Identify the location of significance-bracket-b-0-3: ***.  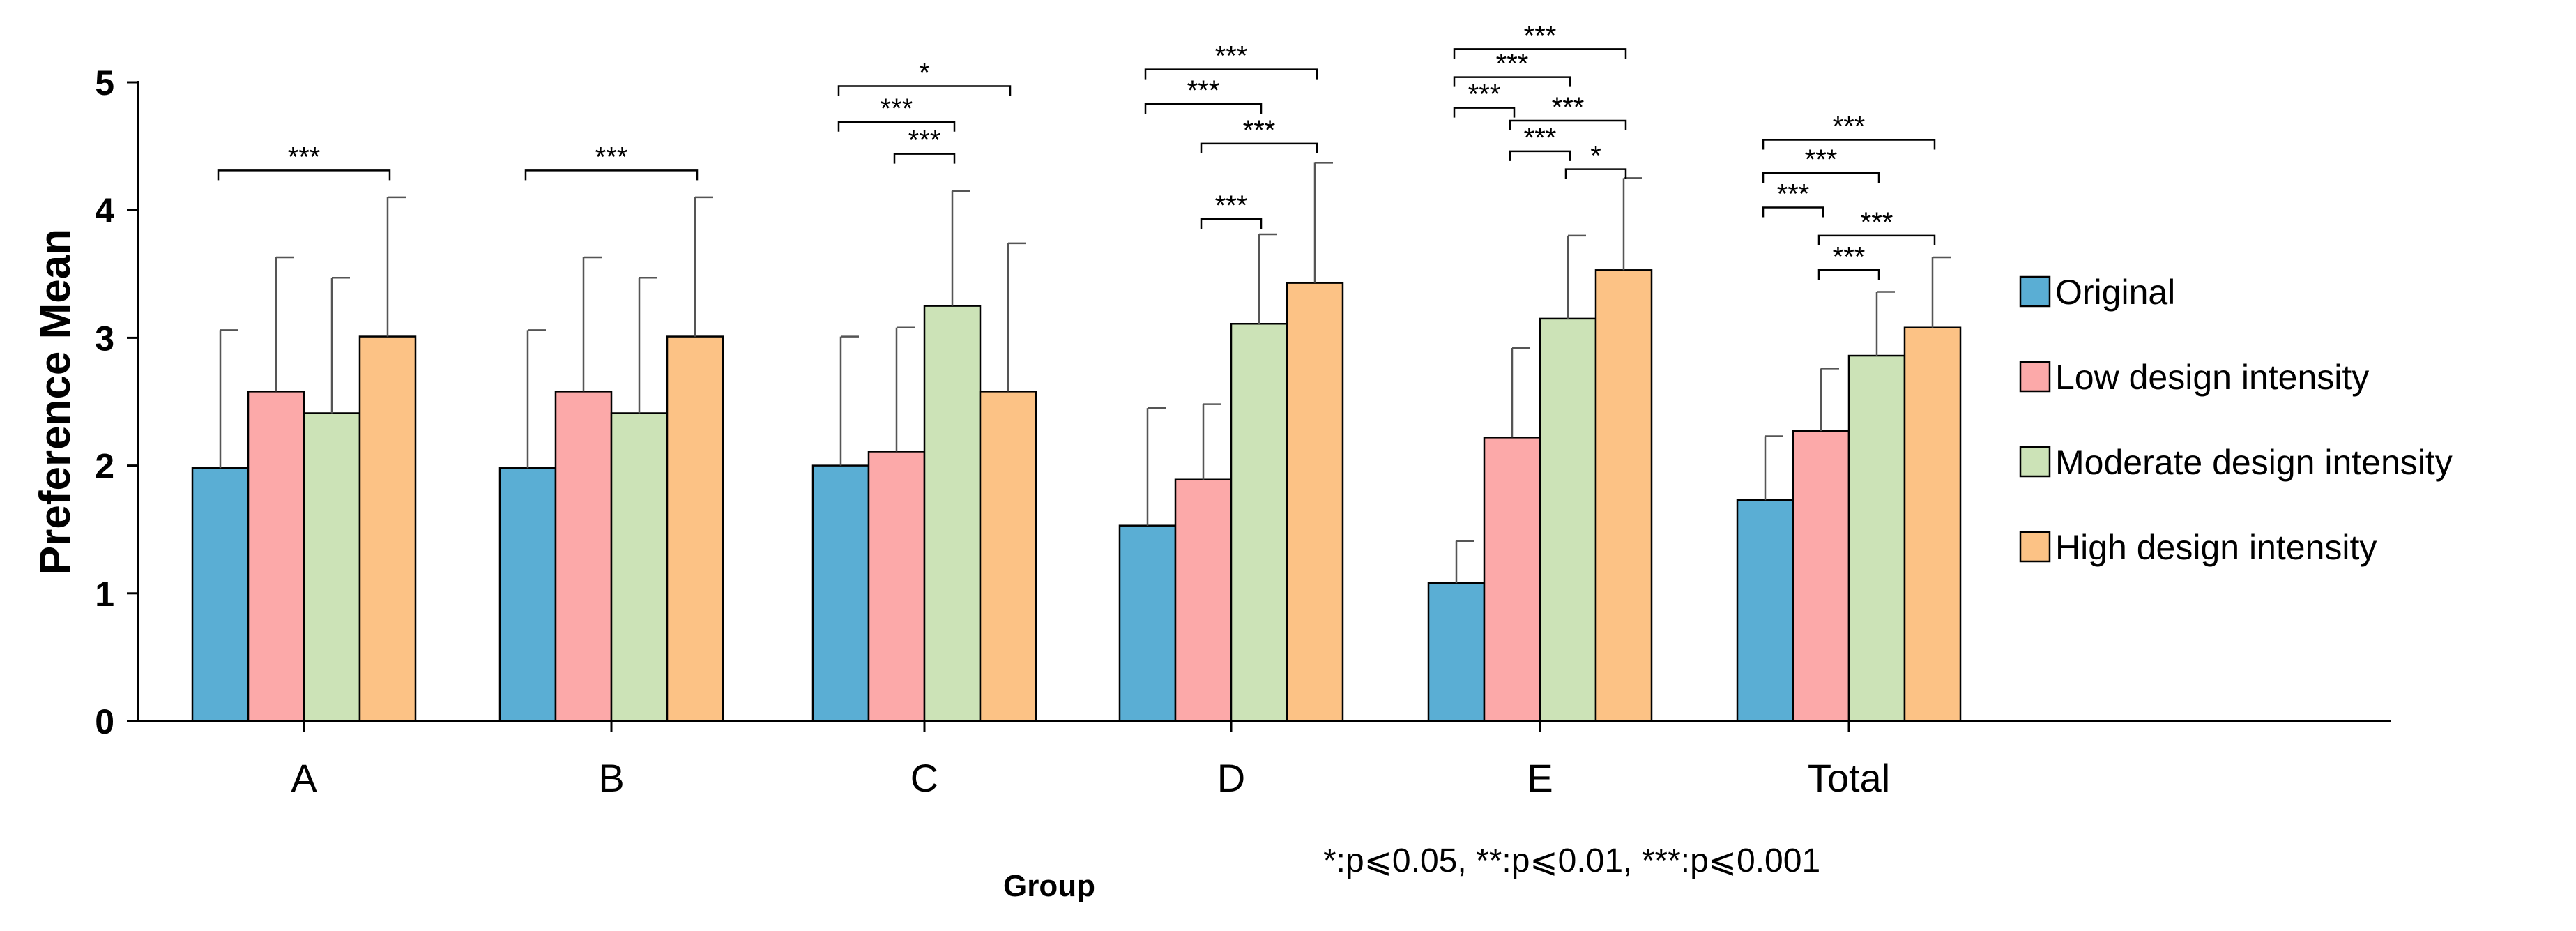
(612, 161).